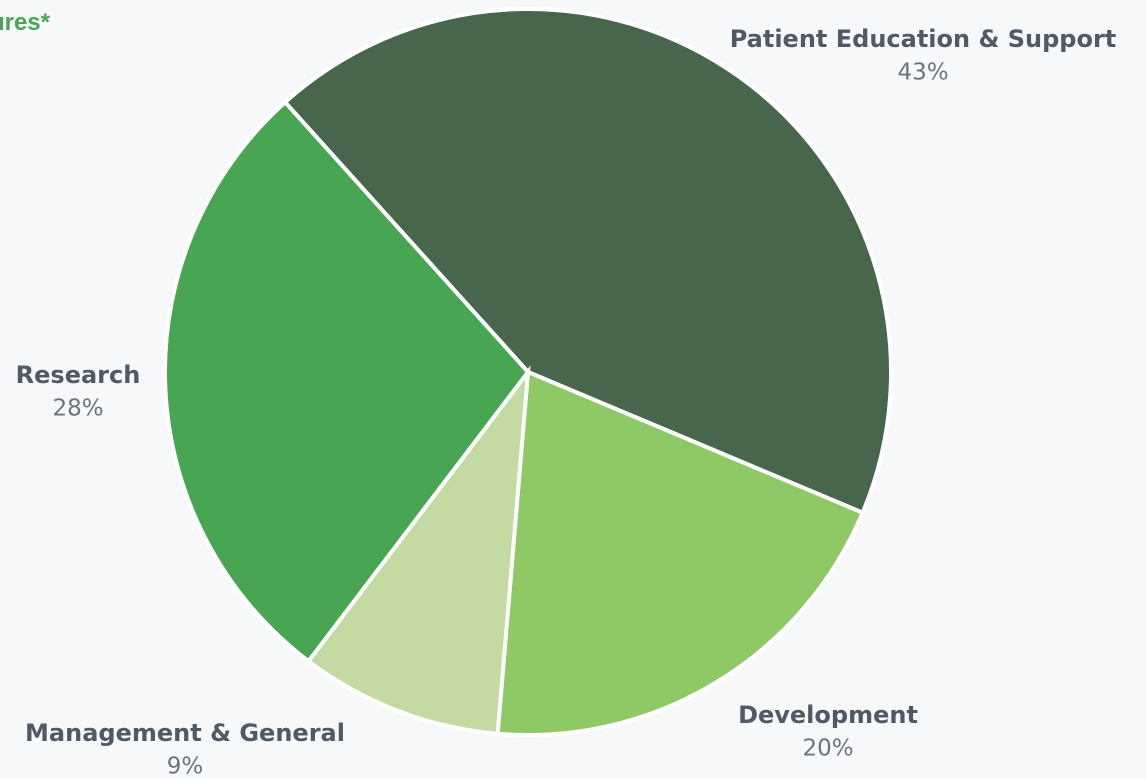 The height and width of the screenshot is (779, 1146). I want to click on slice-label: Management & General, so click(185, 733).